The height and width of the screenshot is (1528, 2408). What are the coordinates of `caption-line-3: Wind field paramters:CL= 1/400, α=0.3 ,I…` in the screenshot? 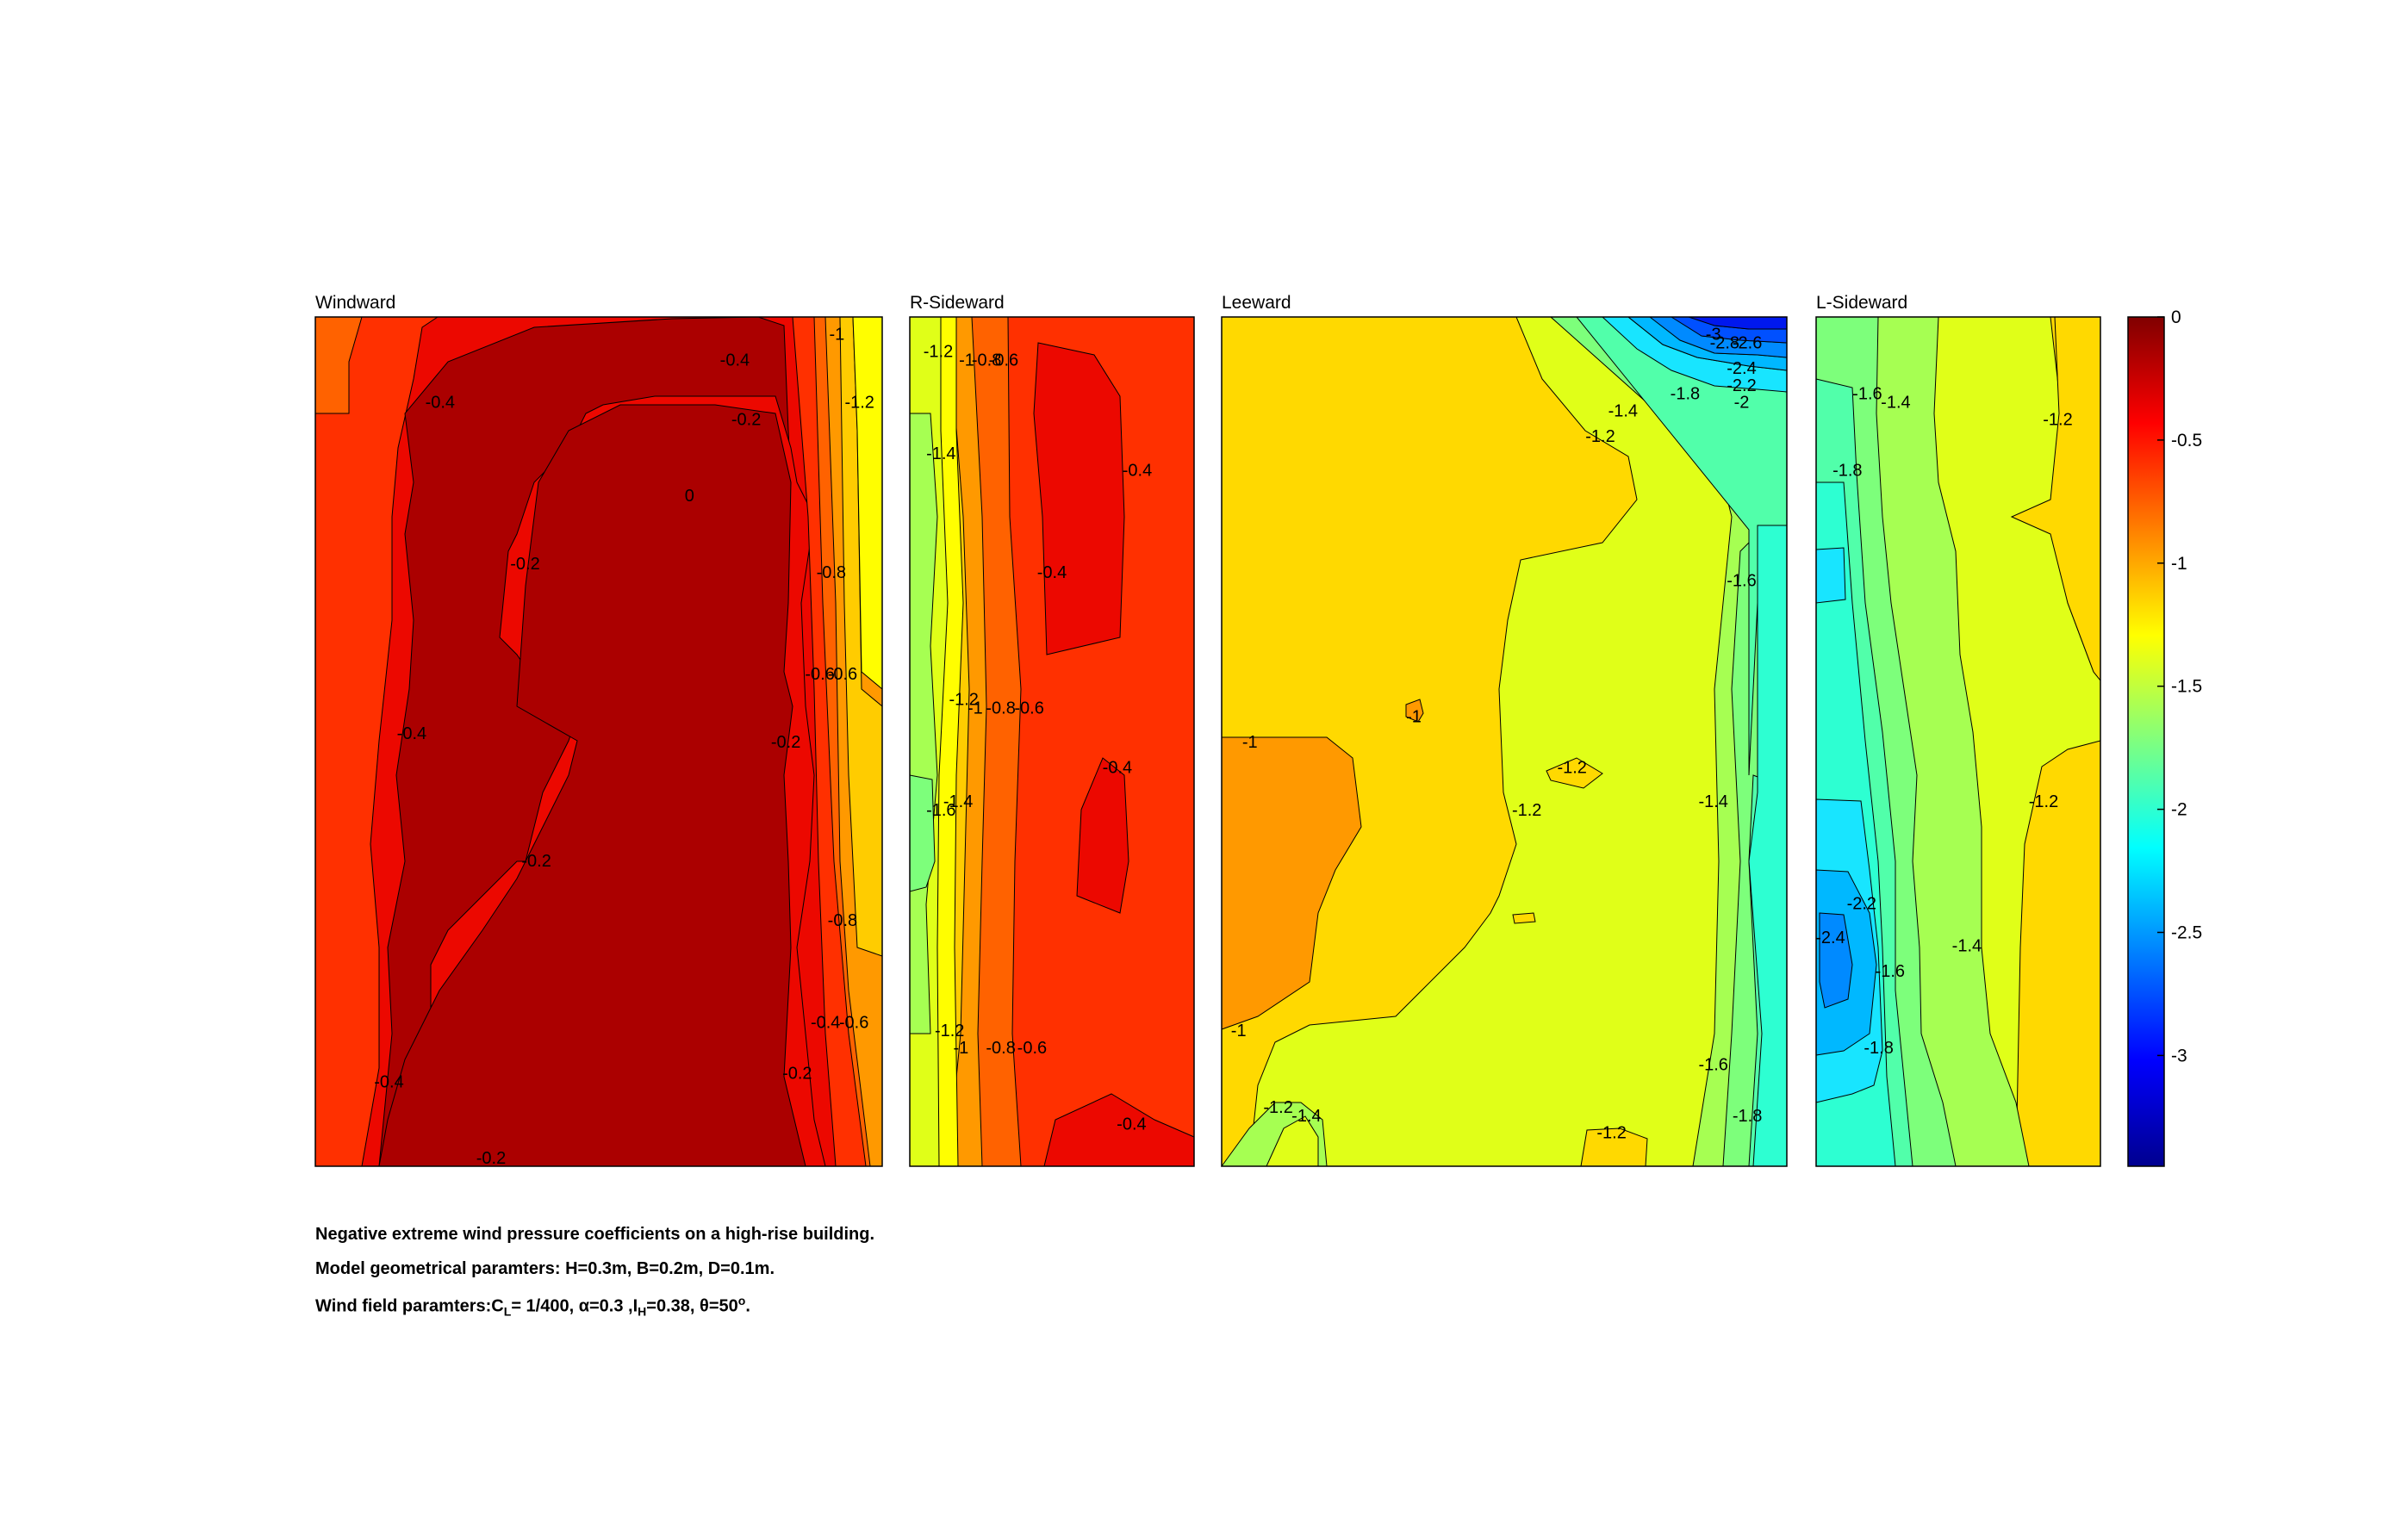 It's located at (533, 1306).